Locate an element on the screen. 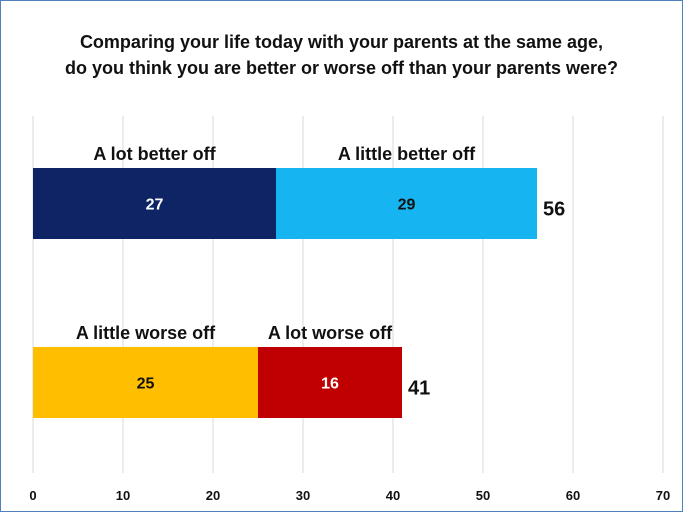  segment-category-label: A lot worse off is located at coordinates (330, 333).